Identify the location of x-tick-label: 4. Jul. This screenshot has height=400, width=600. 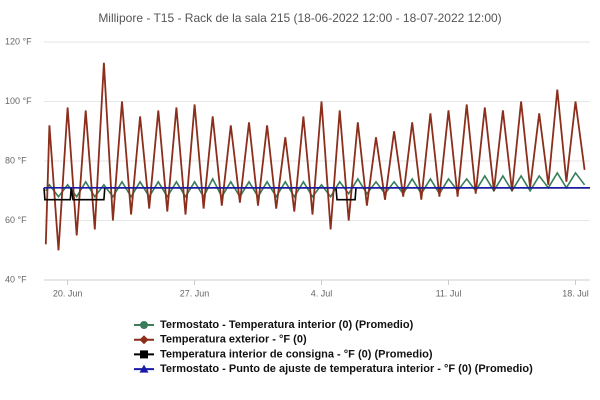
(322, 293).